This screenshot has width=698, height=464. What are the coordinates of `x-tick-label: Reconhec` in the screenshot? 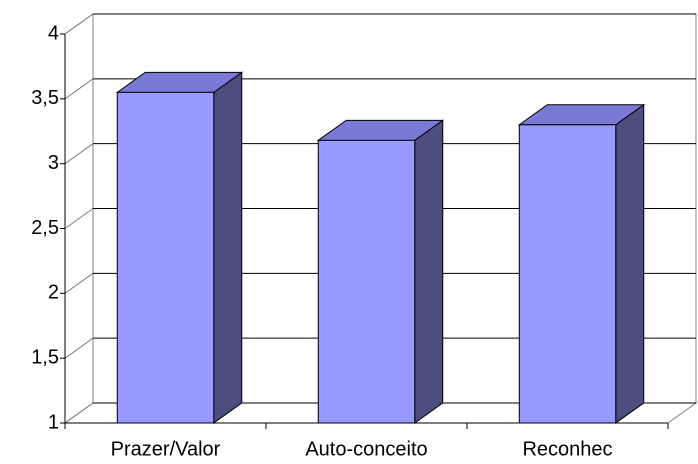 It's located at (567, 449).